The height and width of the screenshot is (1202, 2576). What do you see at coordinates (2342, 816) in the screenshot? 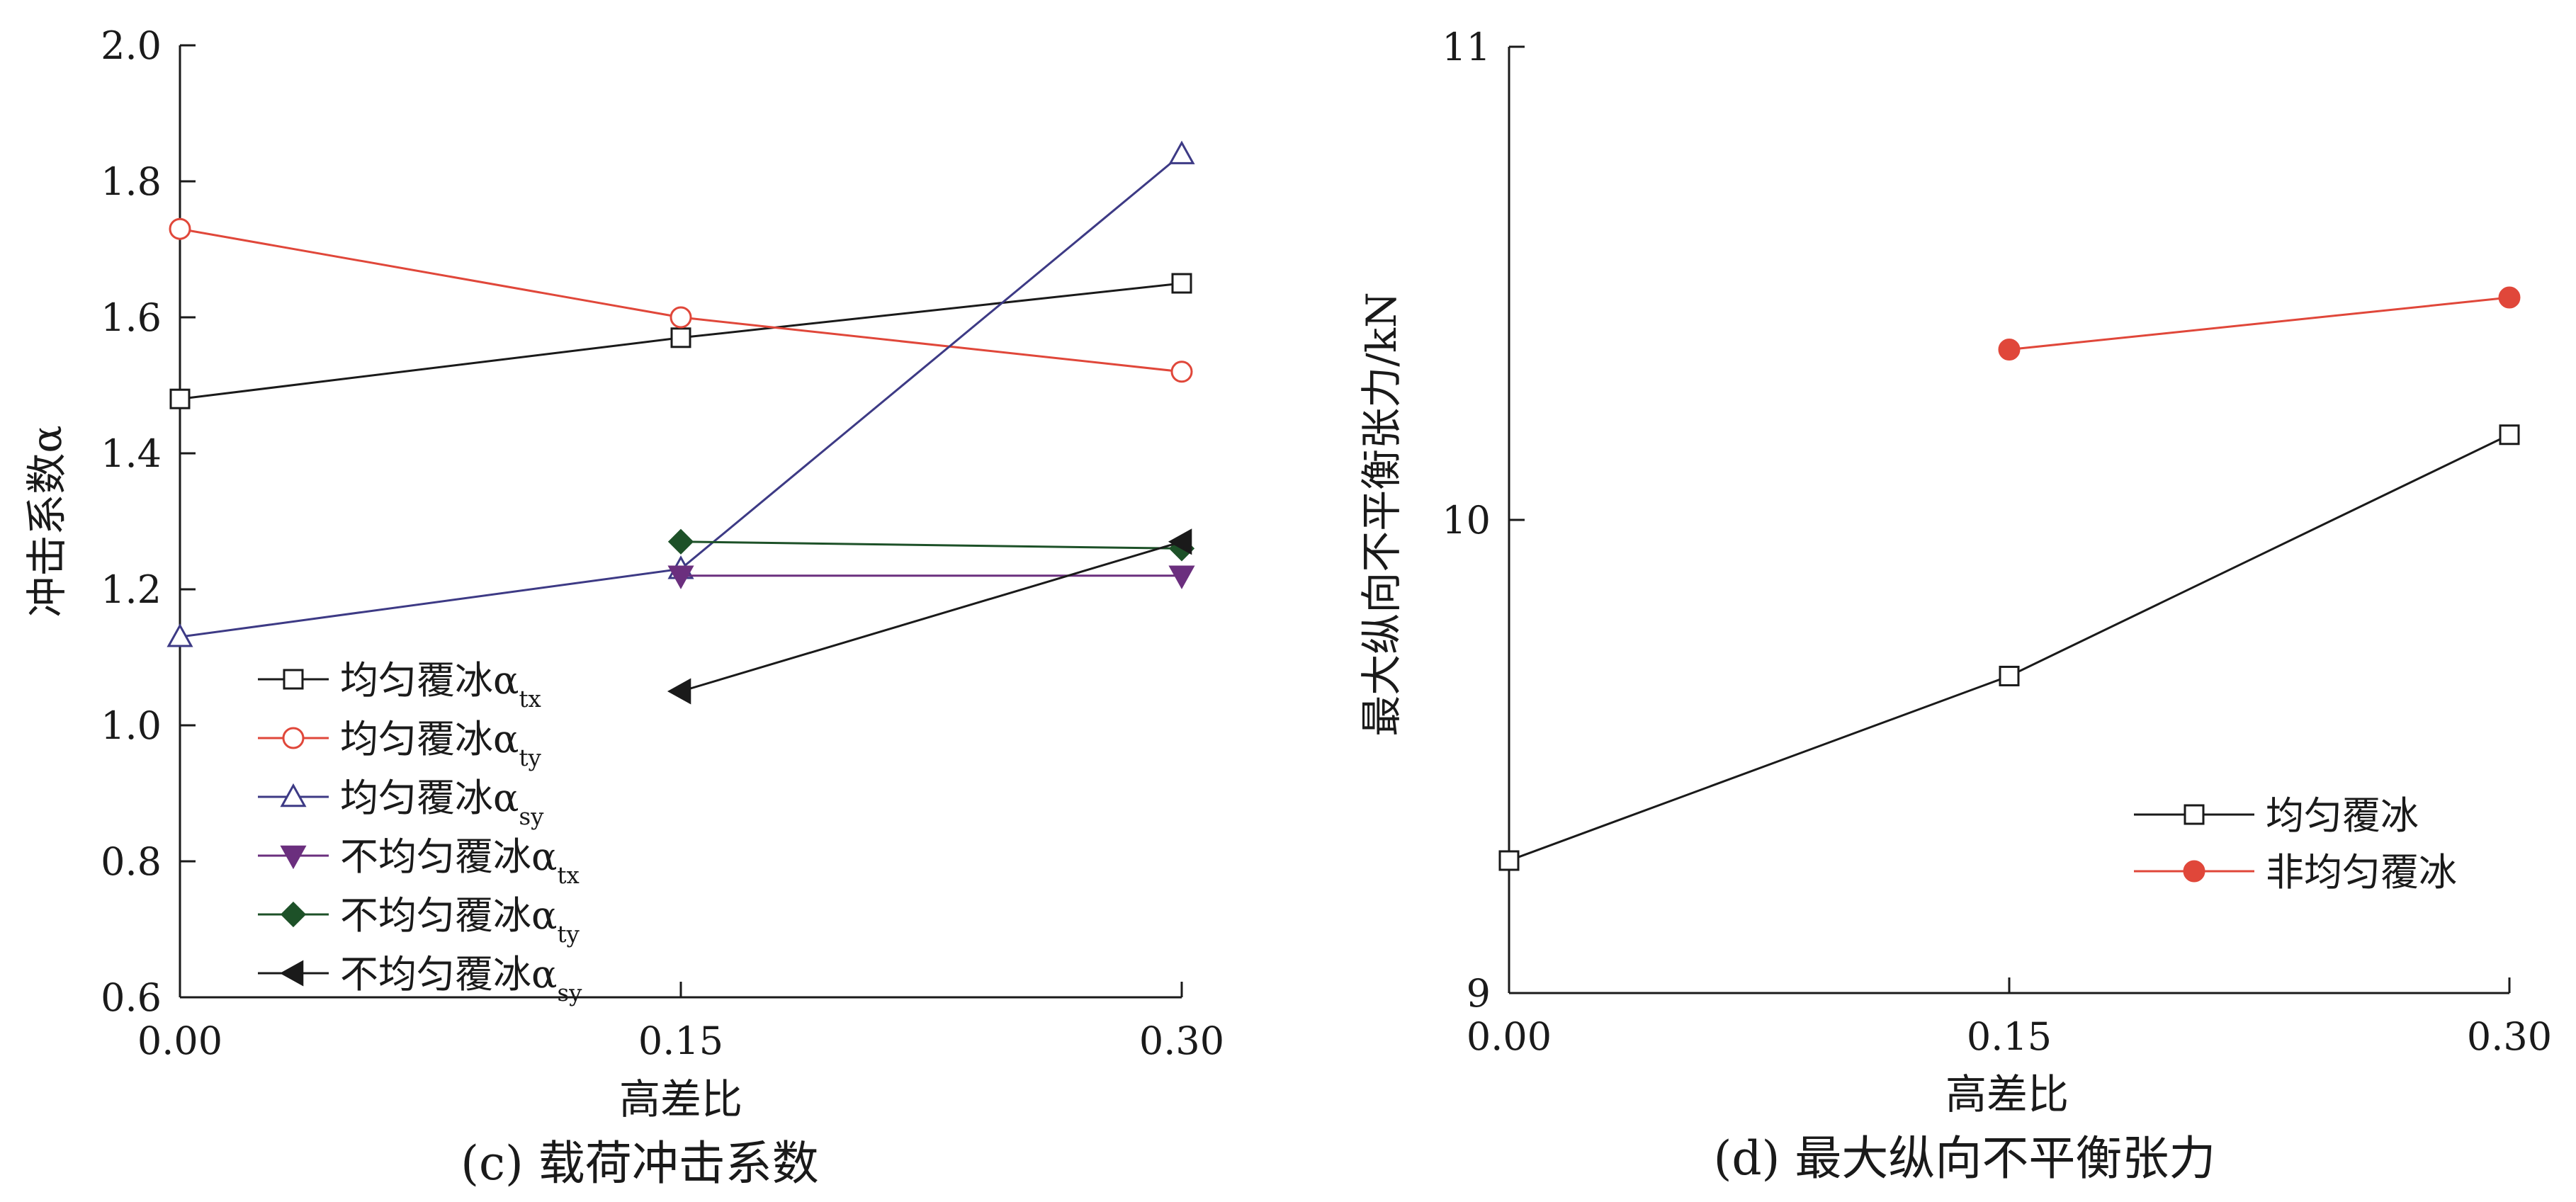
I see `legend-label: 均匀覆冰` at bounding box center [2342, 816].